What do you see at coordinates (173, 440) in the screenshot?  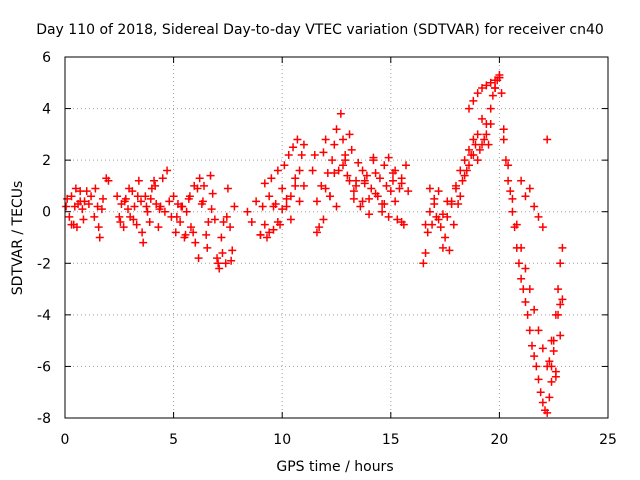 I see `x-tick-label: 5` at bounding box center [173, 440].